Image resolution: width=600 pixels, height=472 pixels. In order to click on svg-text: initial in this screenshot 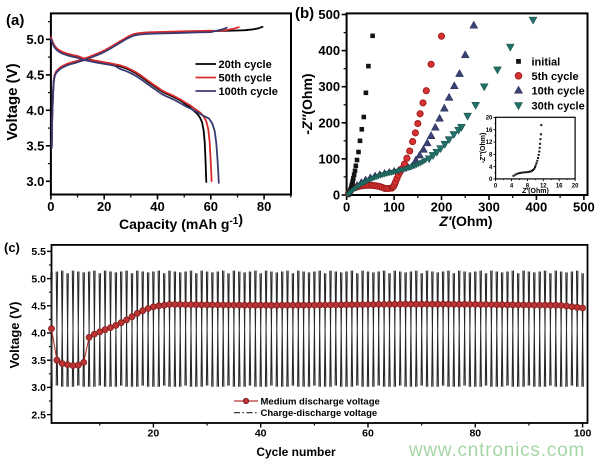, I will do `click(546, 62)`.